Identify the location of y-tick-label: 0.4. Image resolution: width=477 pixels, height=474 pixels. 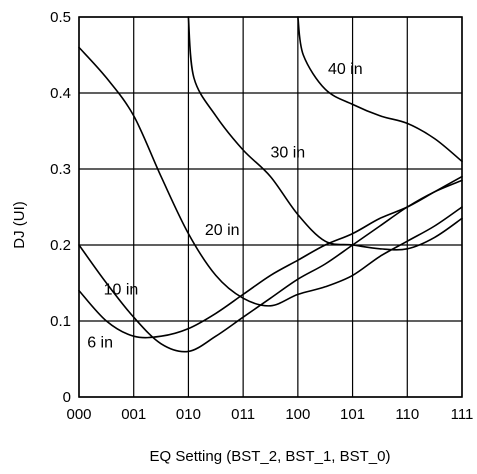
(60, 93).